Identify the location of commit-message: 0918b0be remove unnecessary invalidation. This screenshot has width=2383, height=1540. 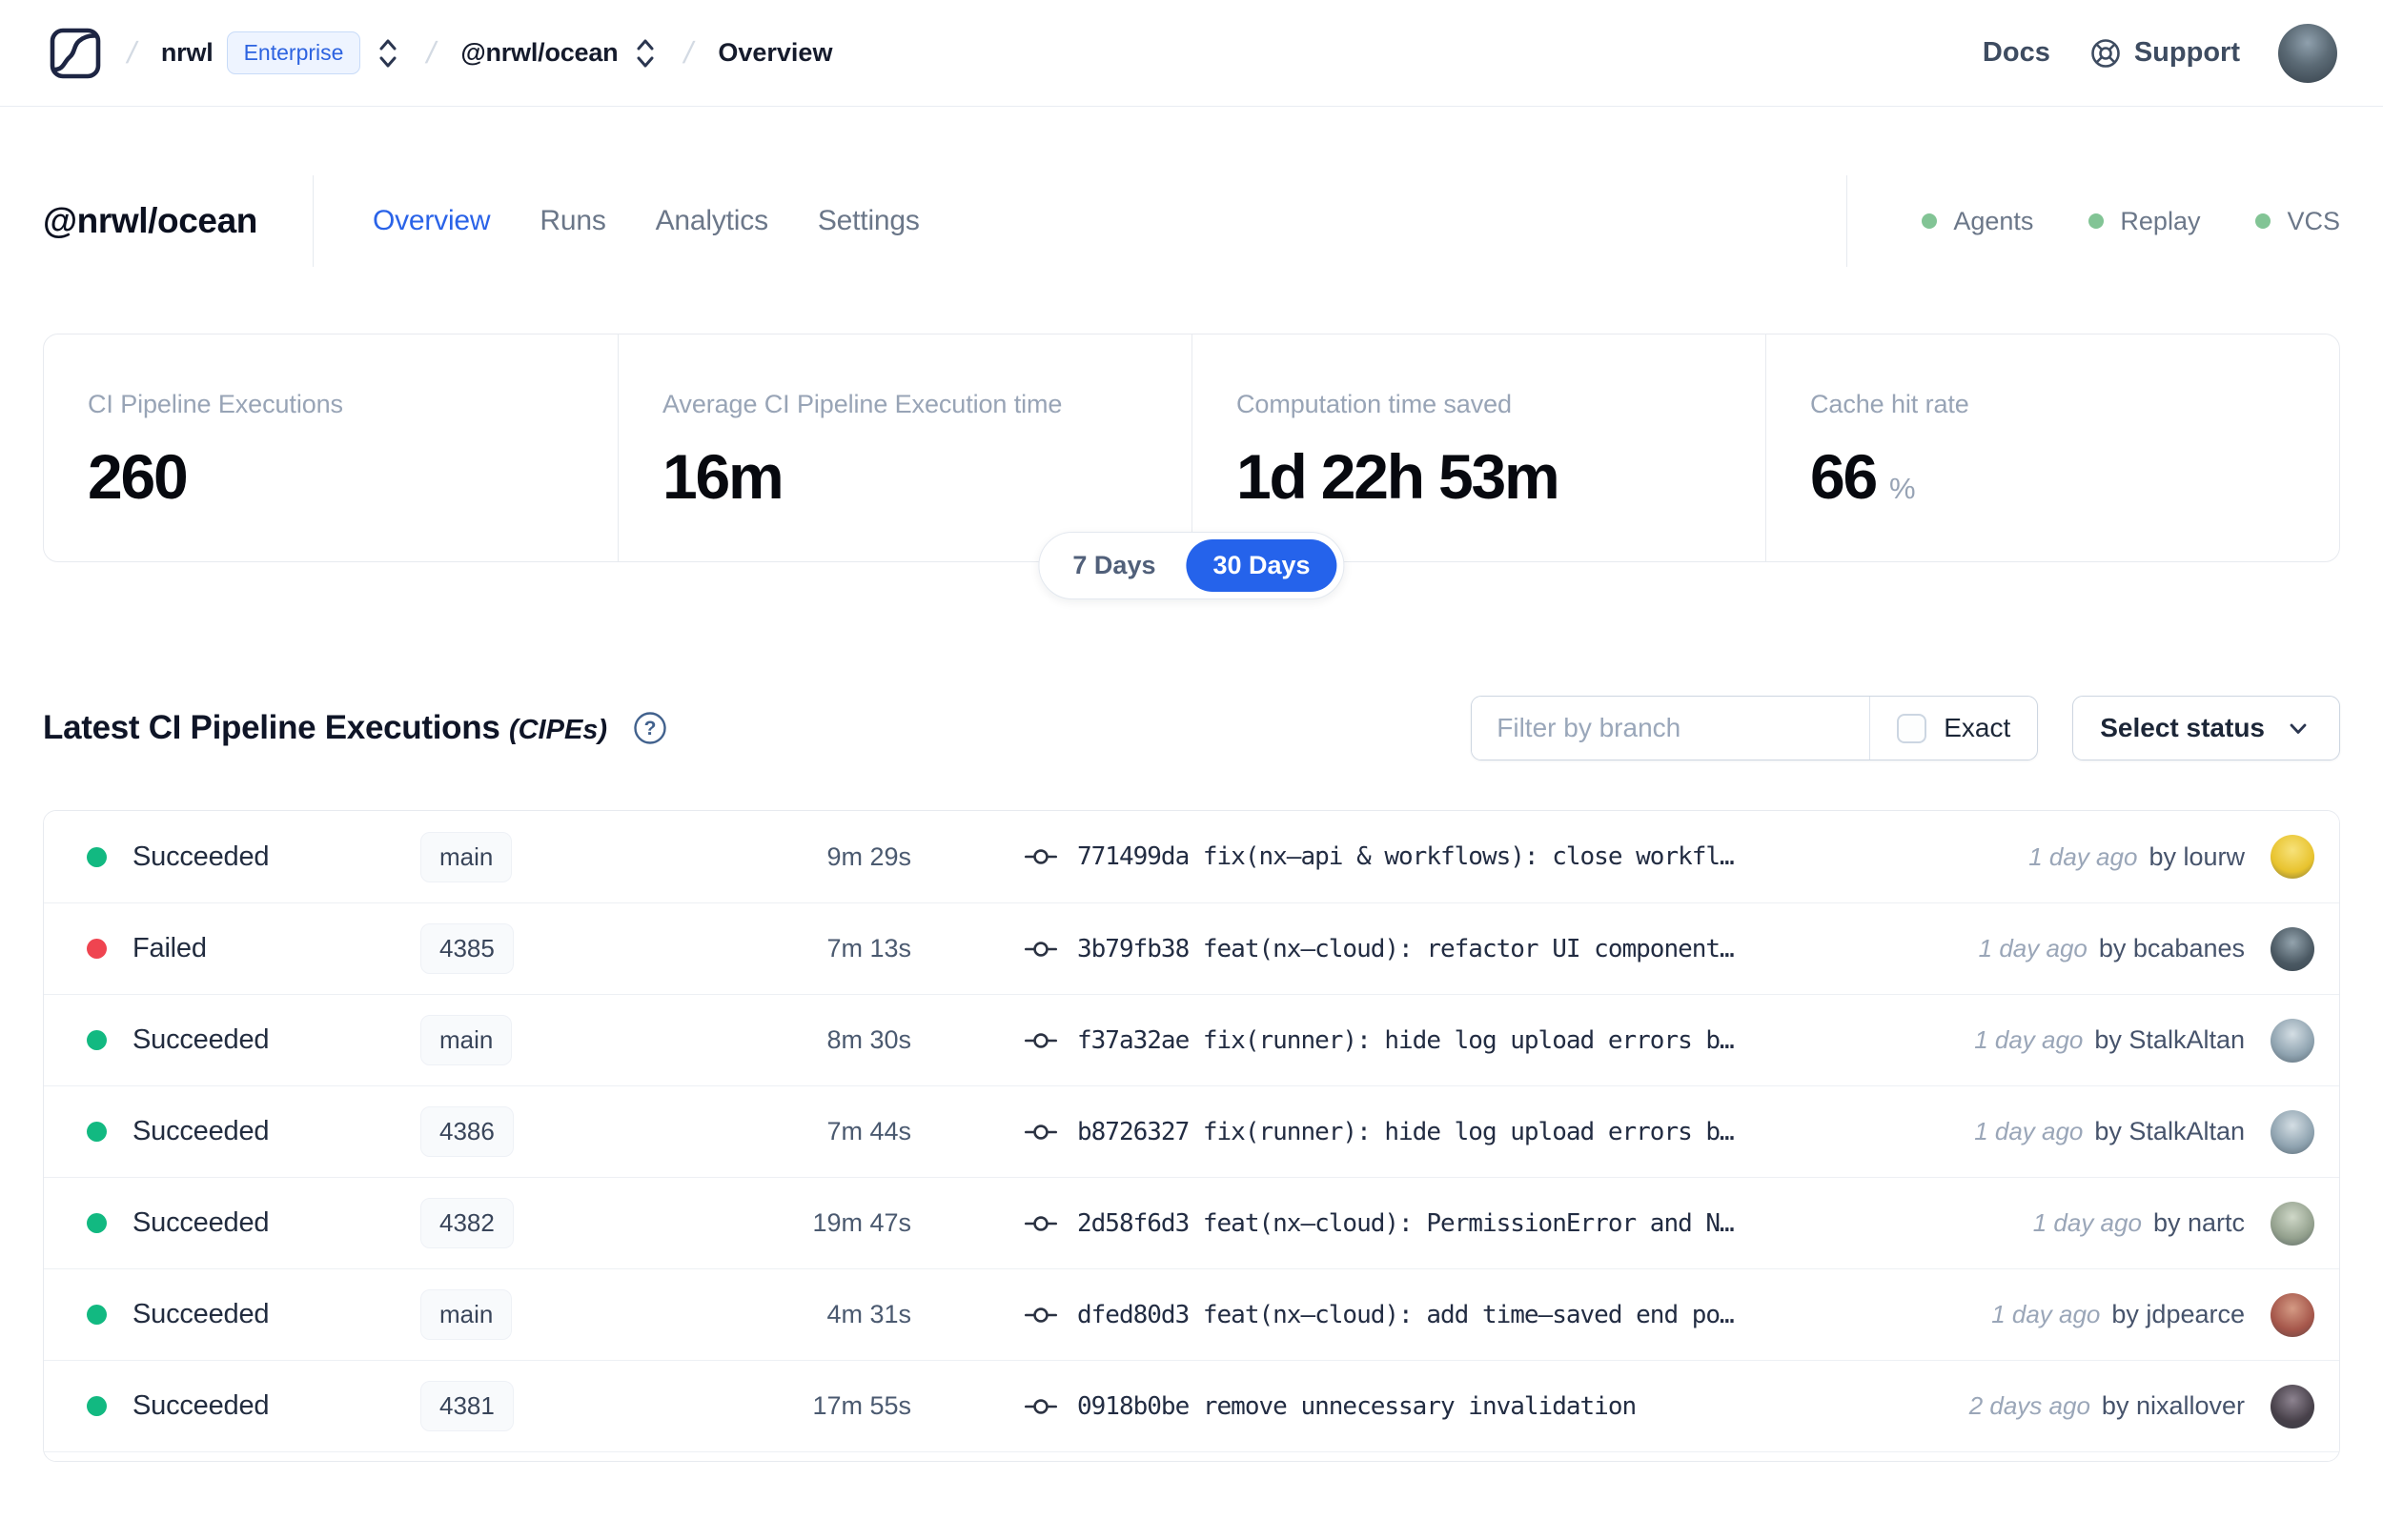
(1357, 1406).